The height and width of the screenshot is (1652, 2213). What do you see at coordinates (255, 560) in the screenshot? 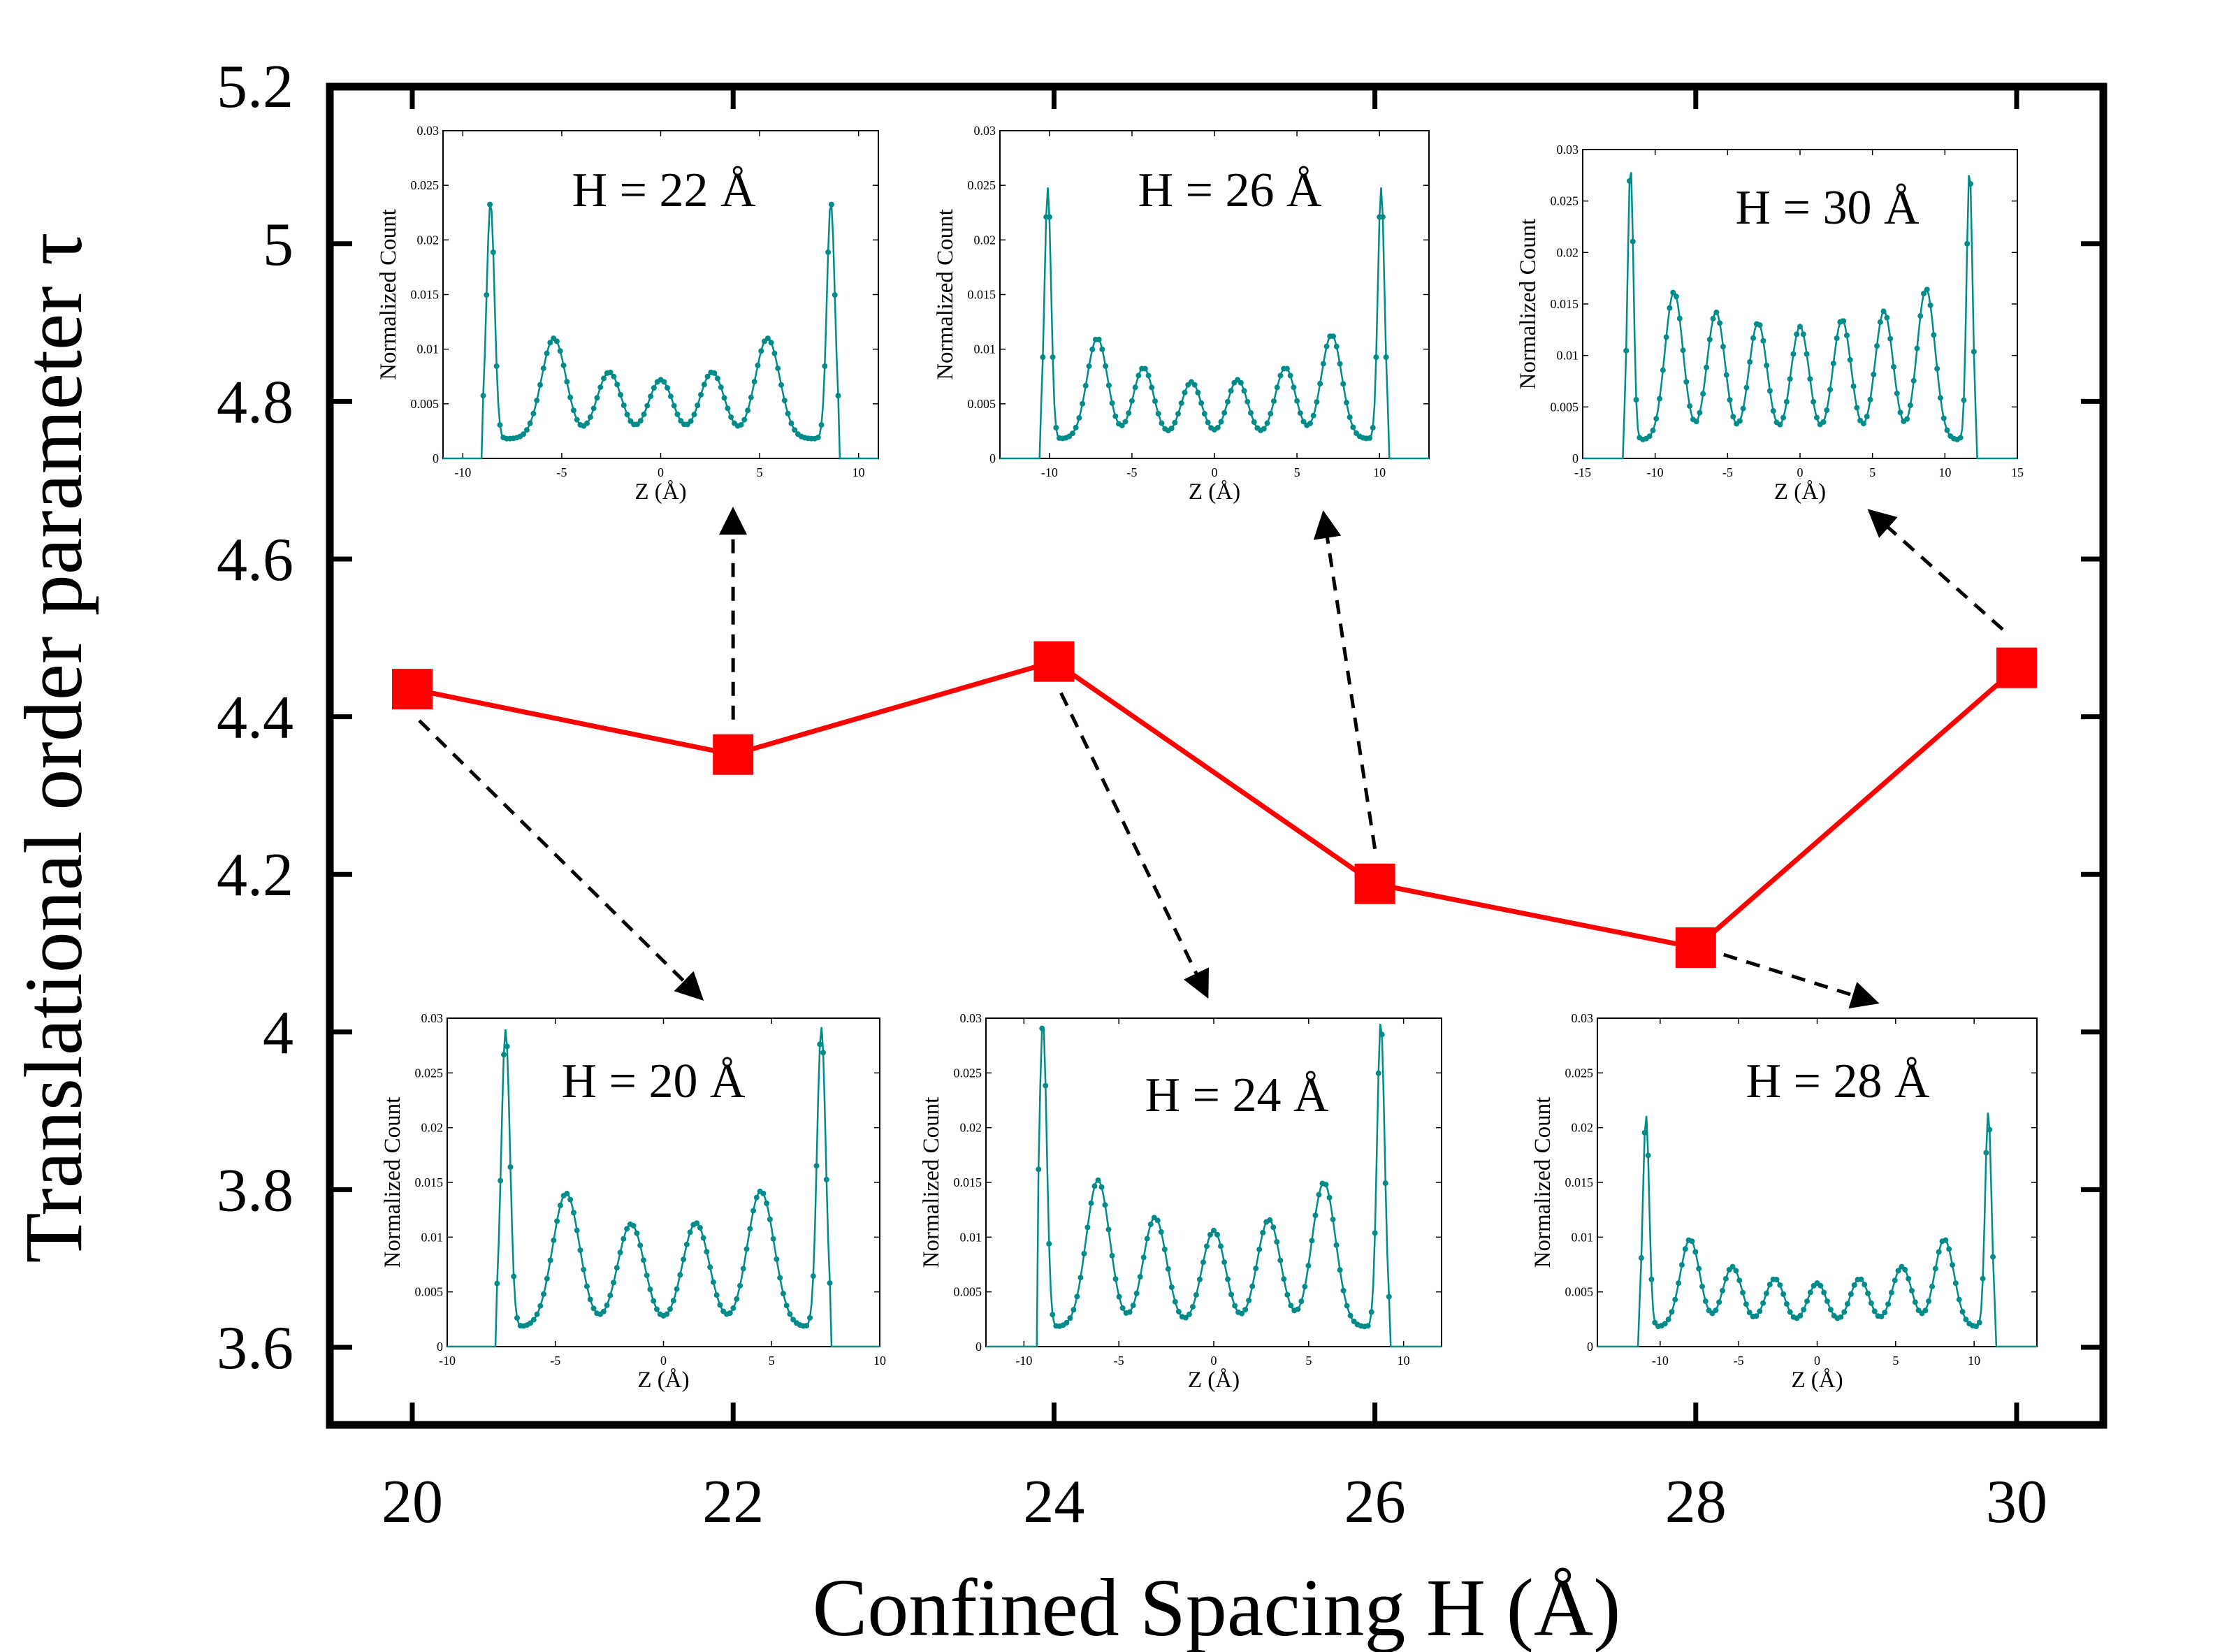
I see `y-tick-label: 4.6` at bounding box center [255, 560].